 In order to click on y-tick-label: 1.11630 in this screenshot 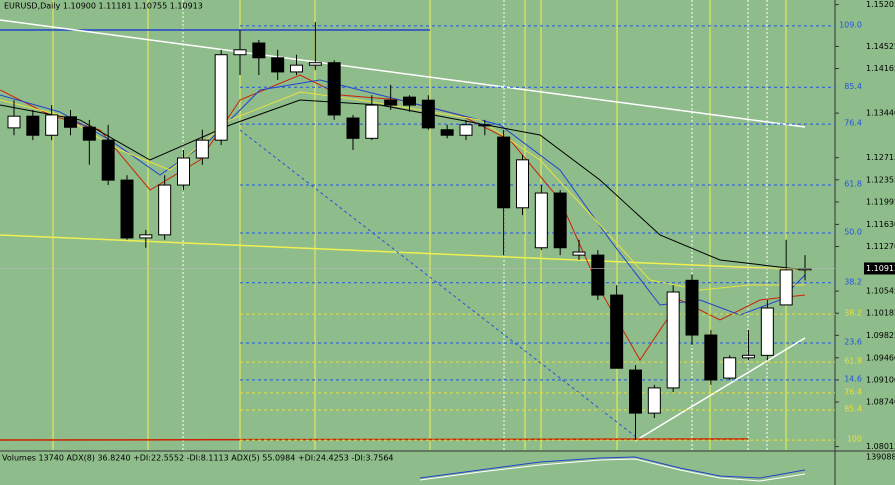, I will do `click(880, 224)`.